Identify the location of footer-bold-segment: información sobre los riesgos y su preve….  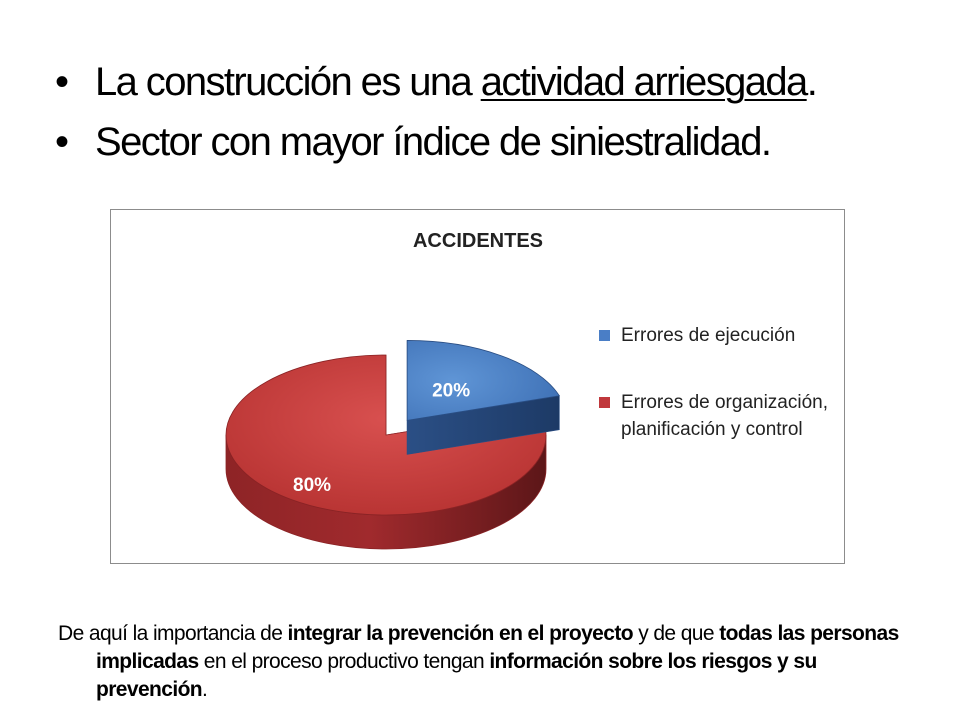
(456, 675).